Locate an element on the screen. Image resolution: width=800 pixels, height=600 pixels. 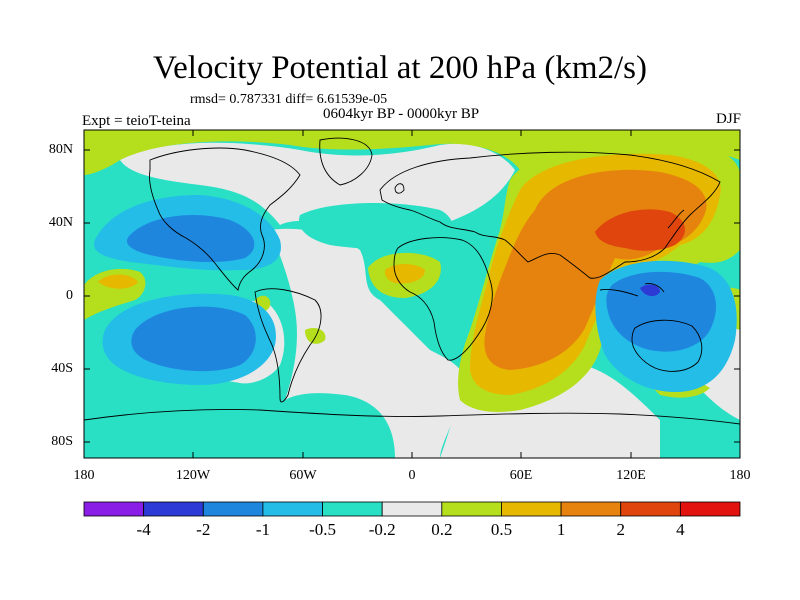
field-green-south-atlantic is located at coordinates (315, 336).